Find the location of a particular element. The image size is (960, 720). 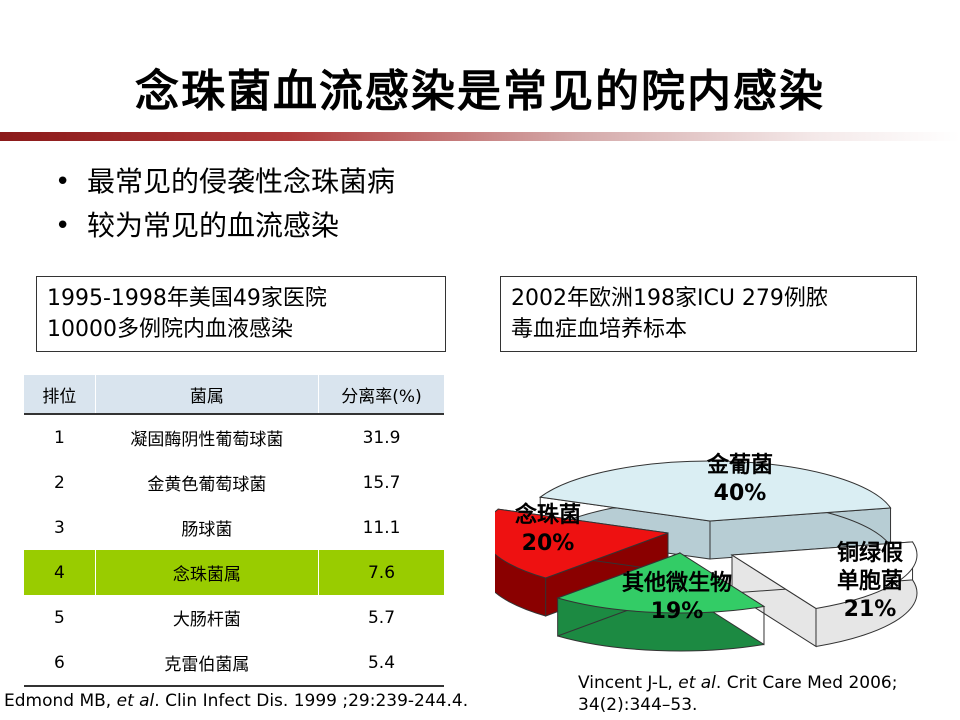

cell-rank: 5 is located at coordinates (59, 617).